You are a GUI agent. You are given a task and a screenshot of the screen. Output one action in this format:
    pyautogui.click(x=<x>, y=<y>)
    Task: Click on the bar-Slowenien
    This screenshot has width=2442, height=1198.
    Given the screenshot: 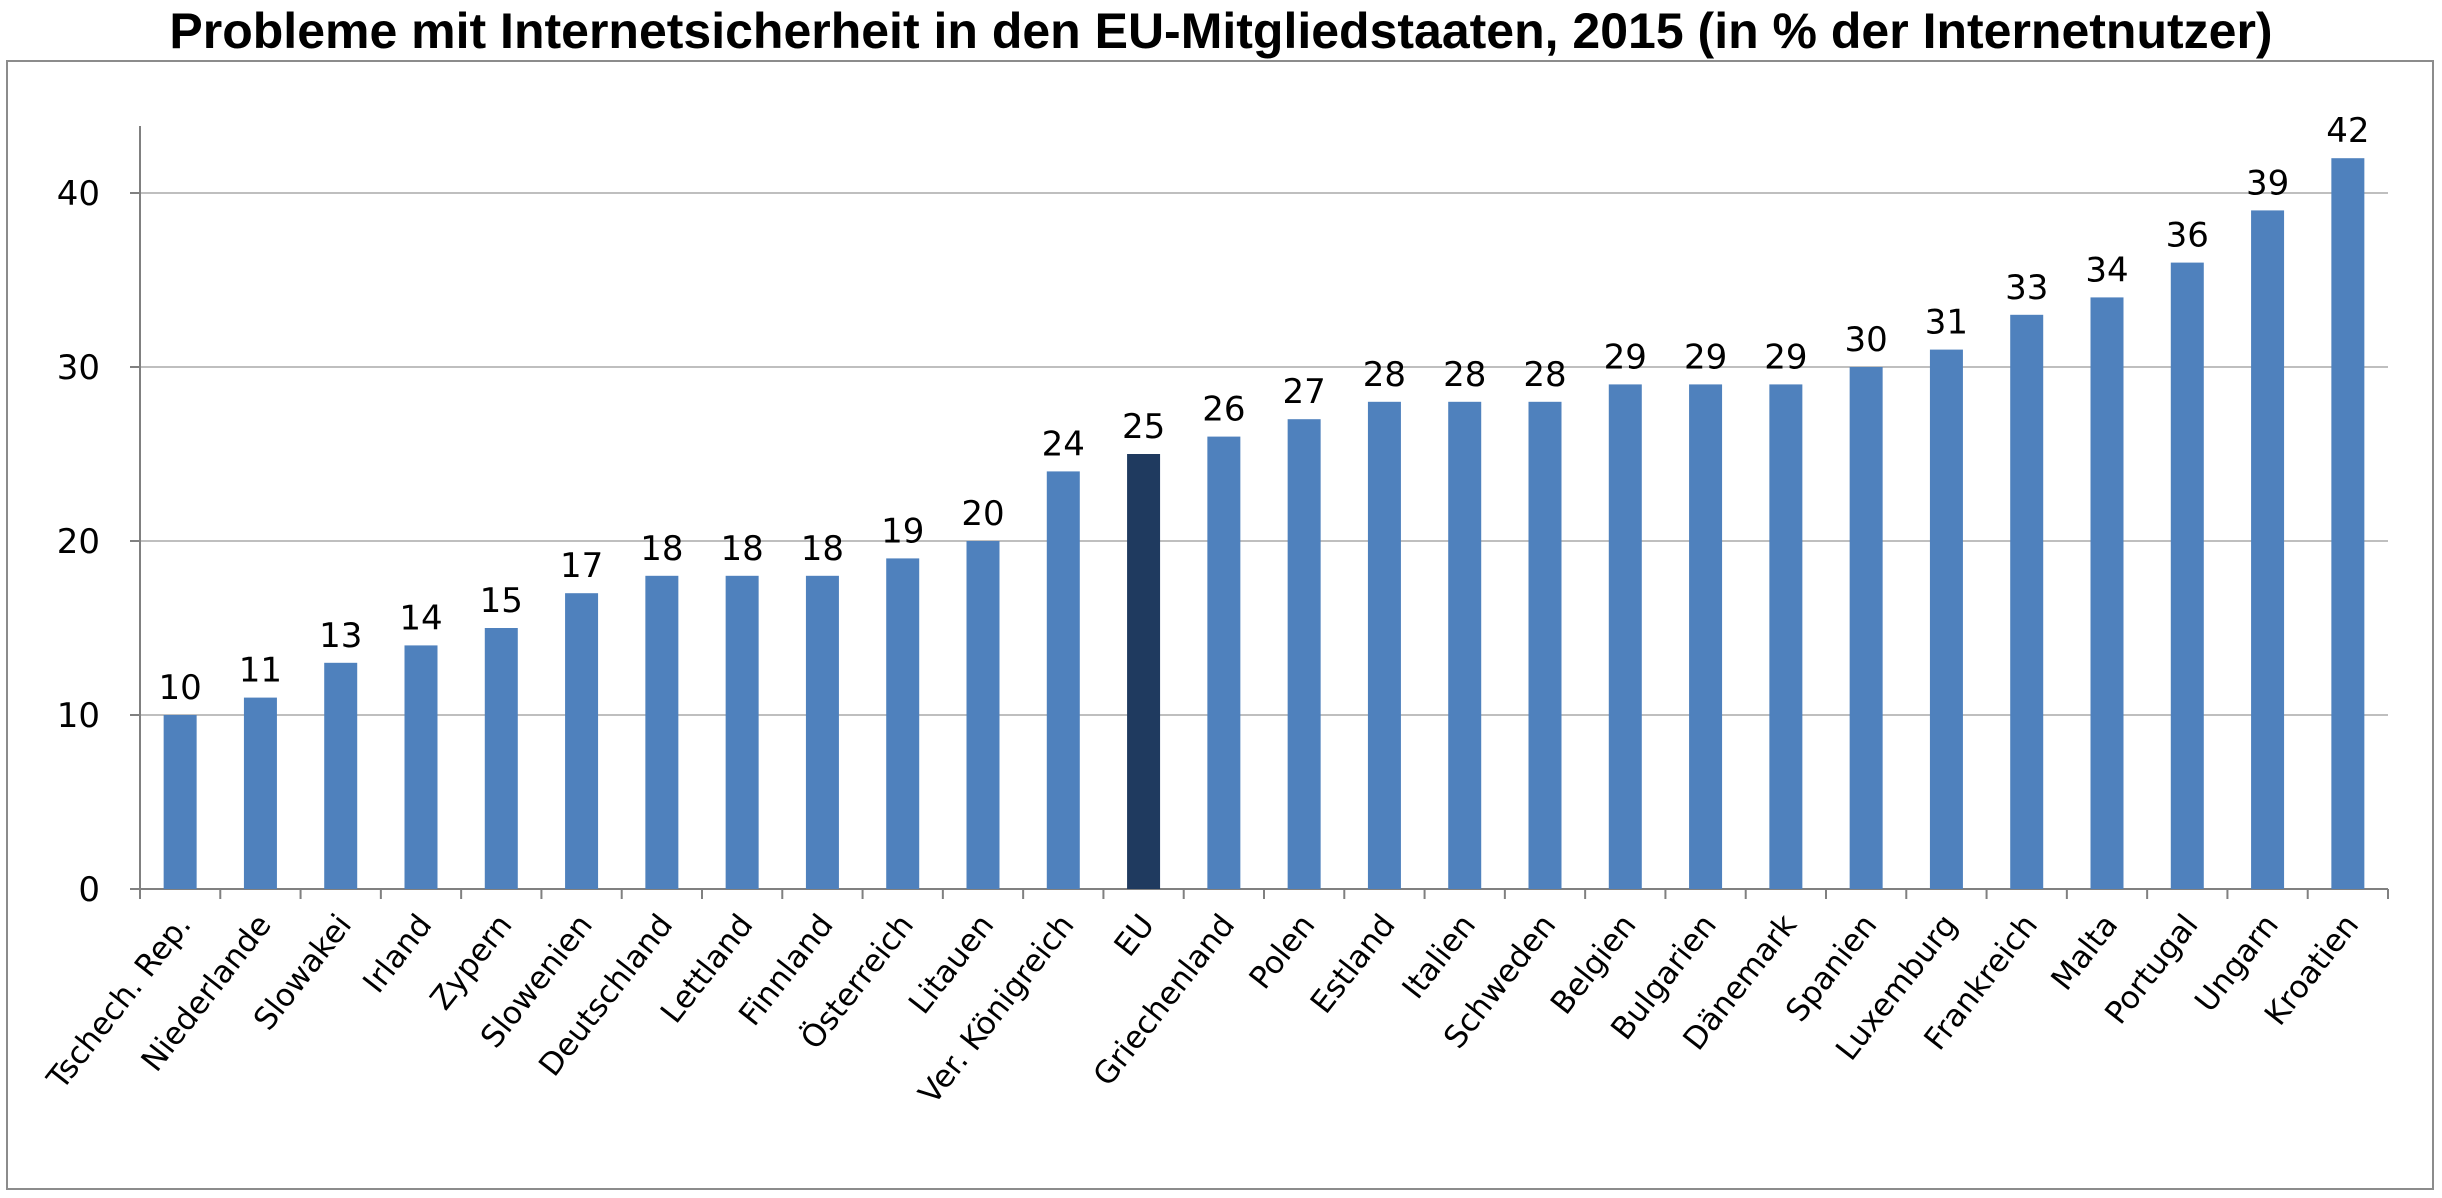 What is the action you would take?
    pyautogui.click(x=582, y=741)
    